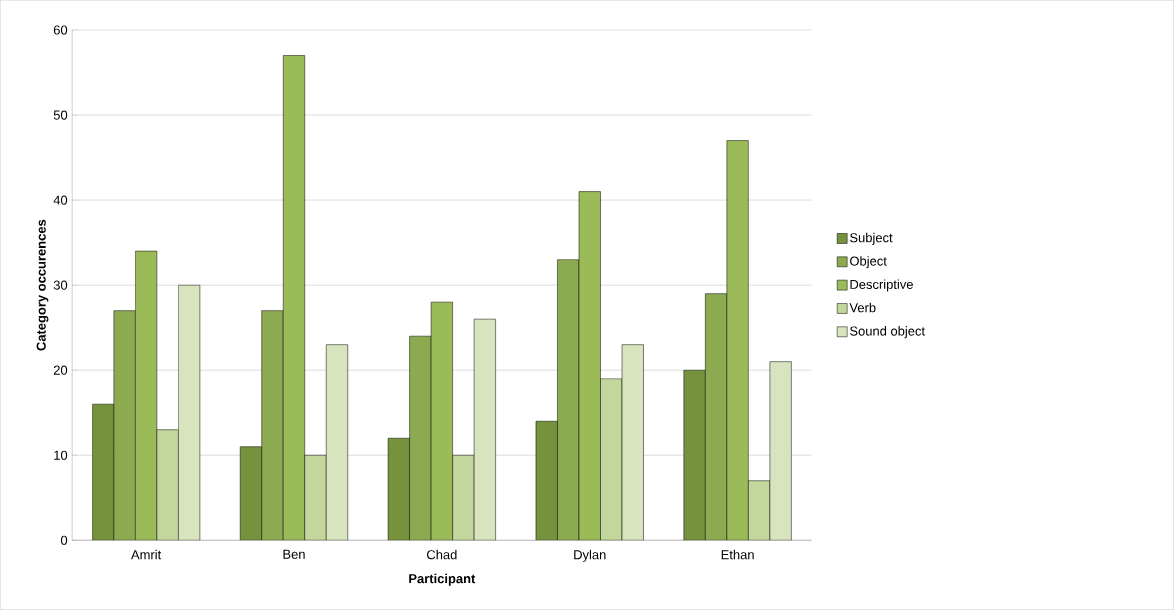  I want to click on legend-label: Sound object, so click(887, 332).